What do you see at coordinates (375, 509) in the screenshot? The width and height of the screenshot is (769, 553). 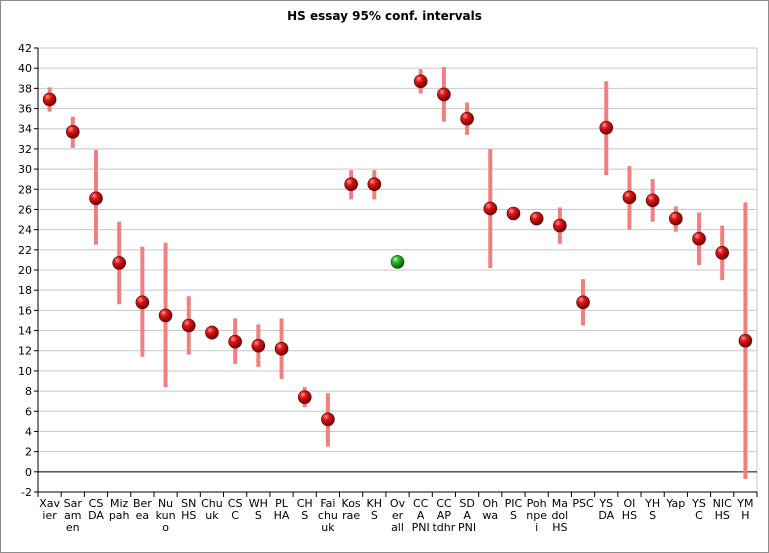 I see `x-tick-label: KH S` at bounding box center [375, 509].